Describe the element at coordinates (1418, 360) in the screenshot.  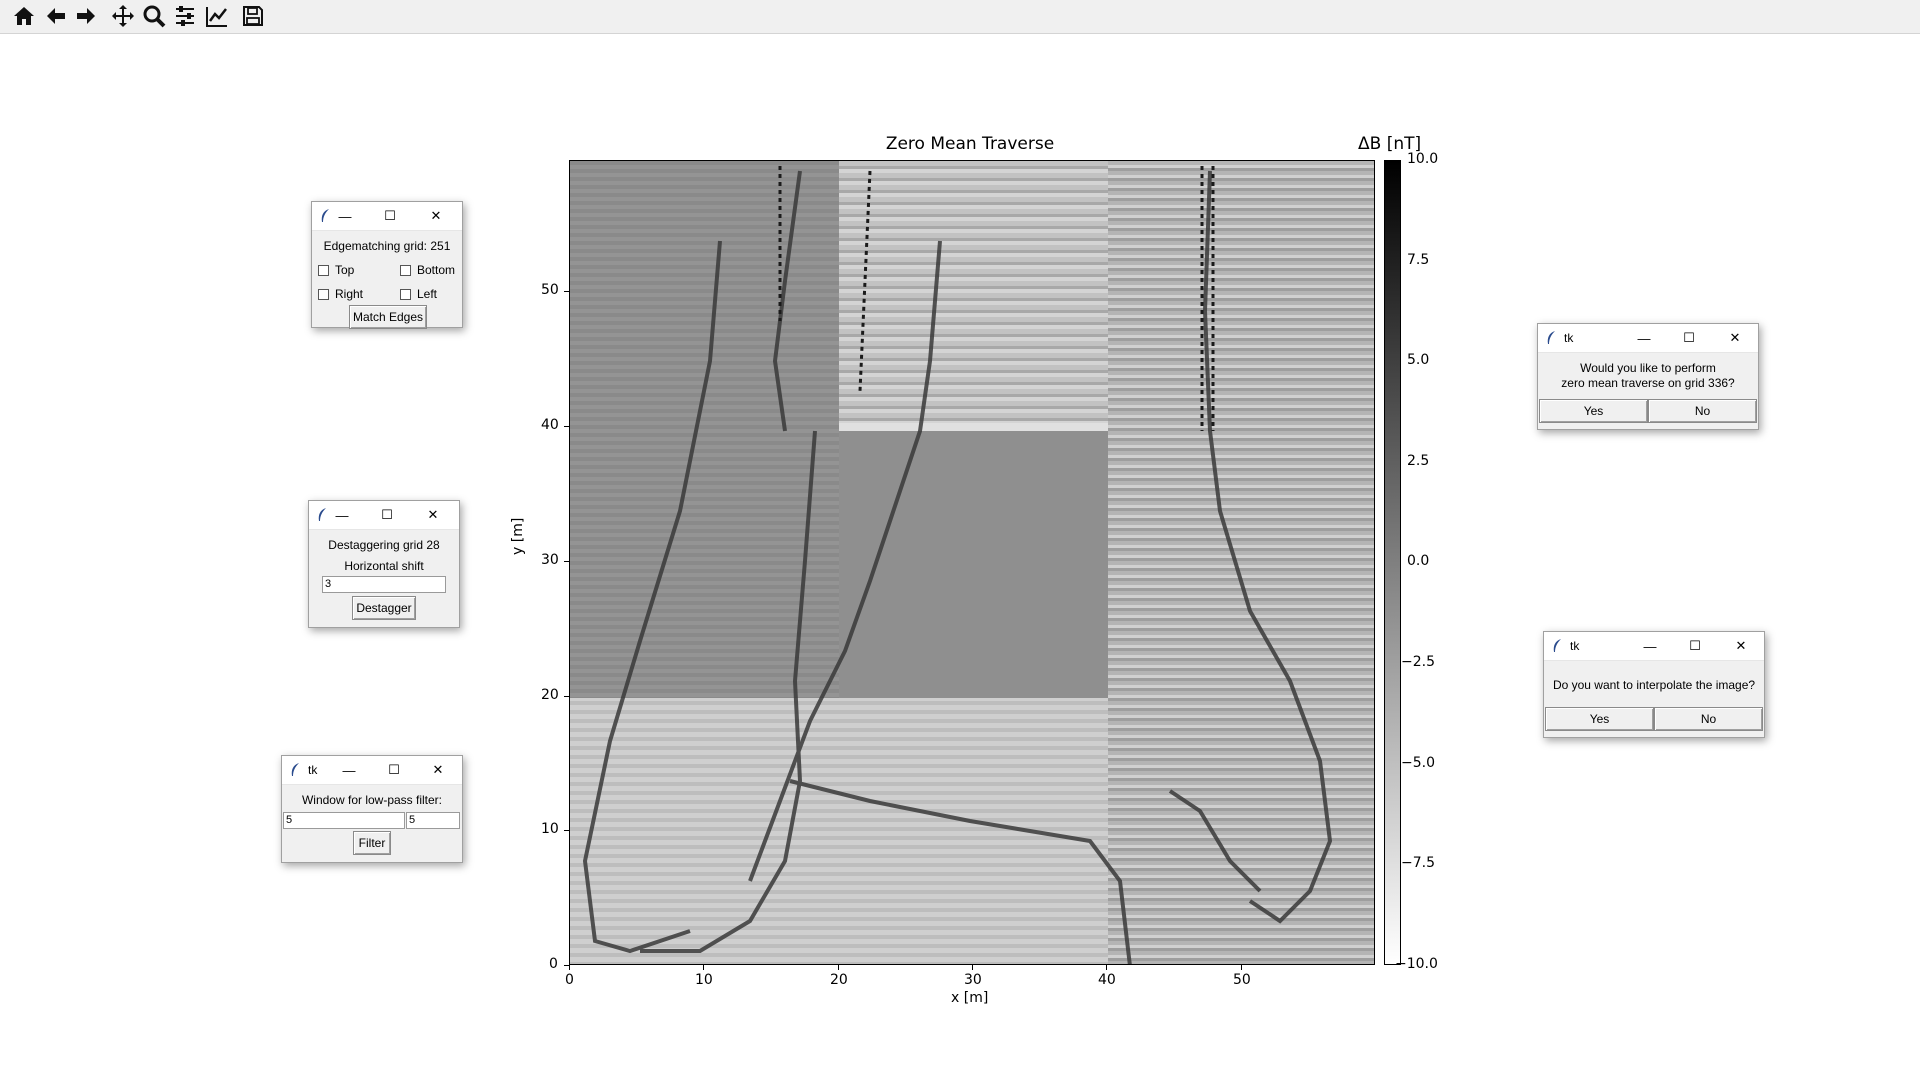
I see `colorbar-tick-label: 5.0` at that location.